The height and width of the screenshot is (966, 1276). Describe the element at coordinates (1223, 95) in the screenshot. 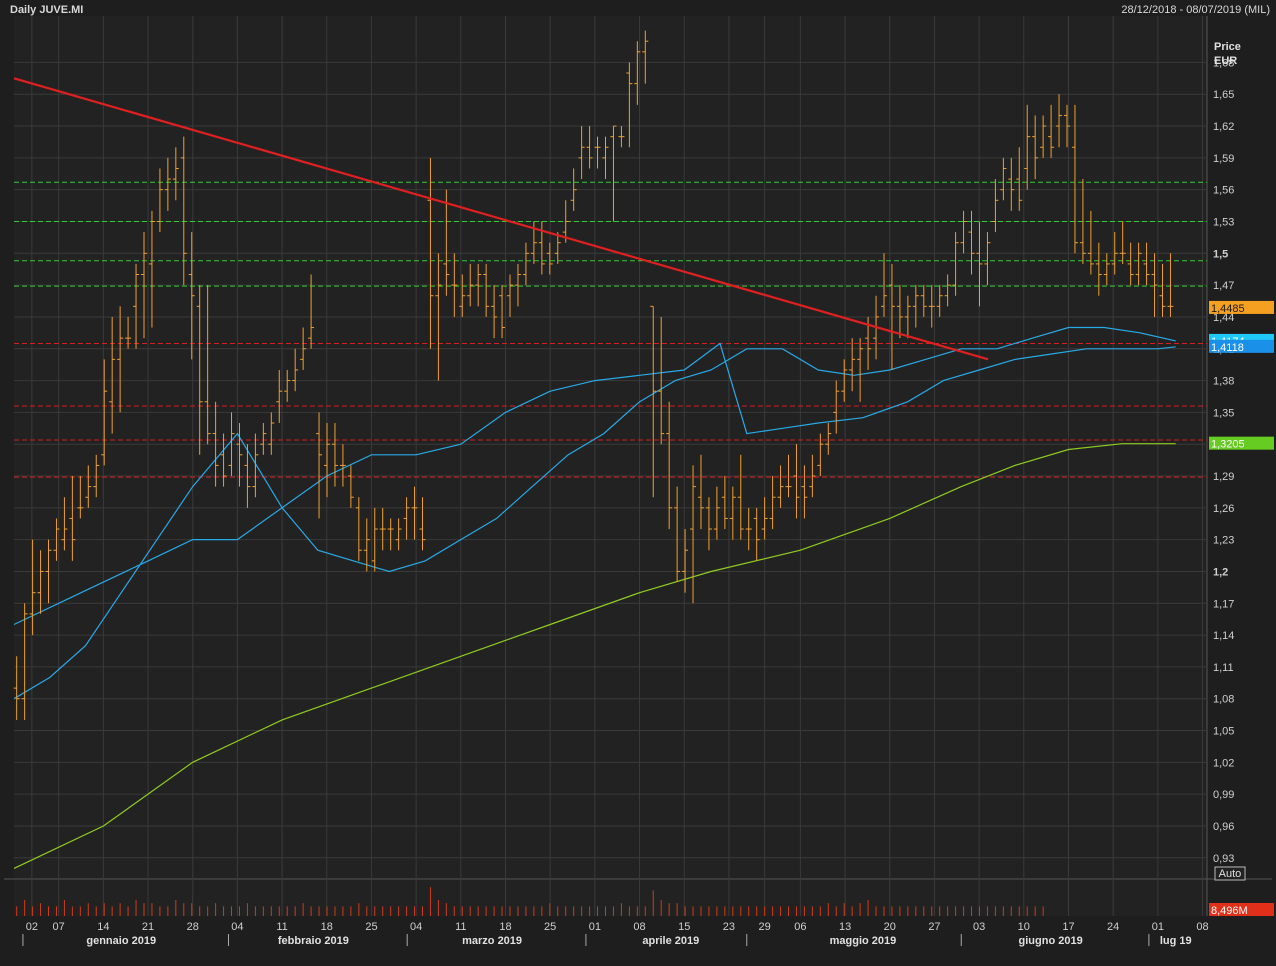

I see `y-tick-label: 1,65` at that location.